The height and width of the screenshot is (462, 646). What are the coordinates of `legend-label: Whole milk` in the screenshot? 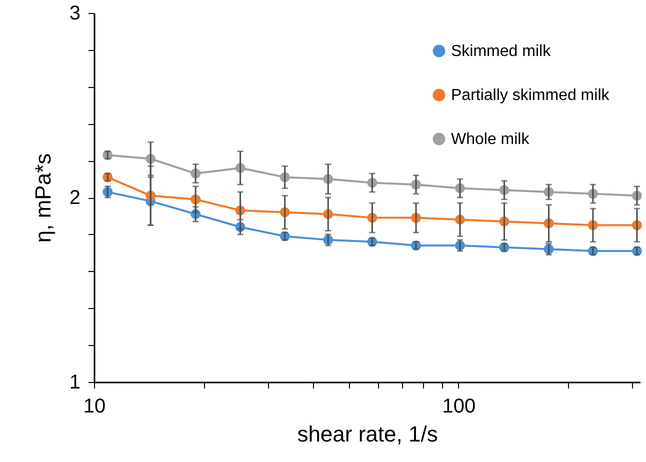 It's located at (490, 139).